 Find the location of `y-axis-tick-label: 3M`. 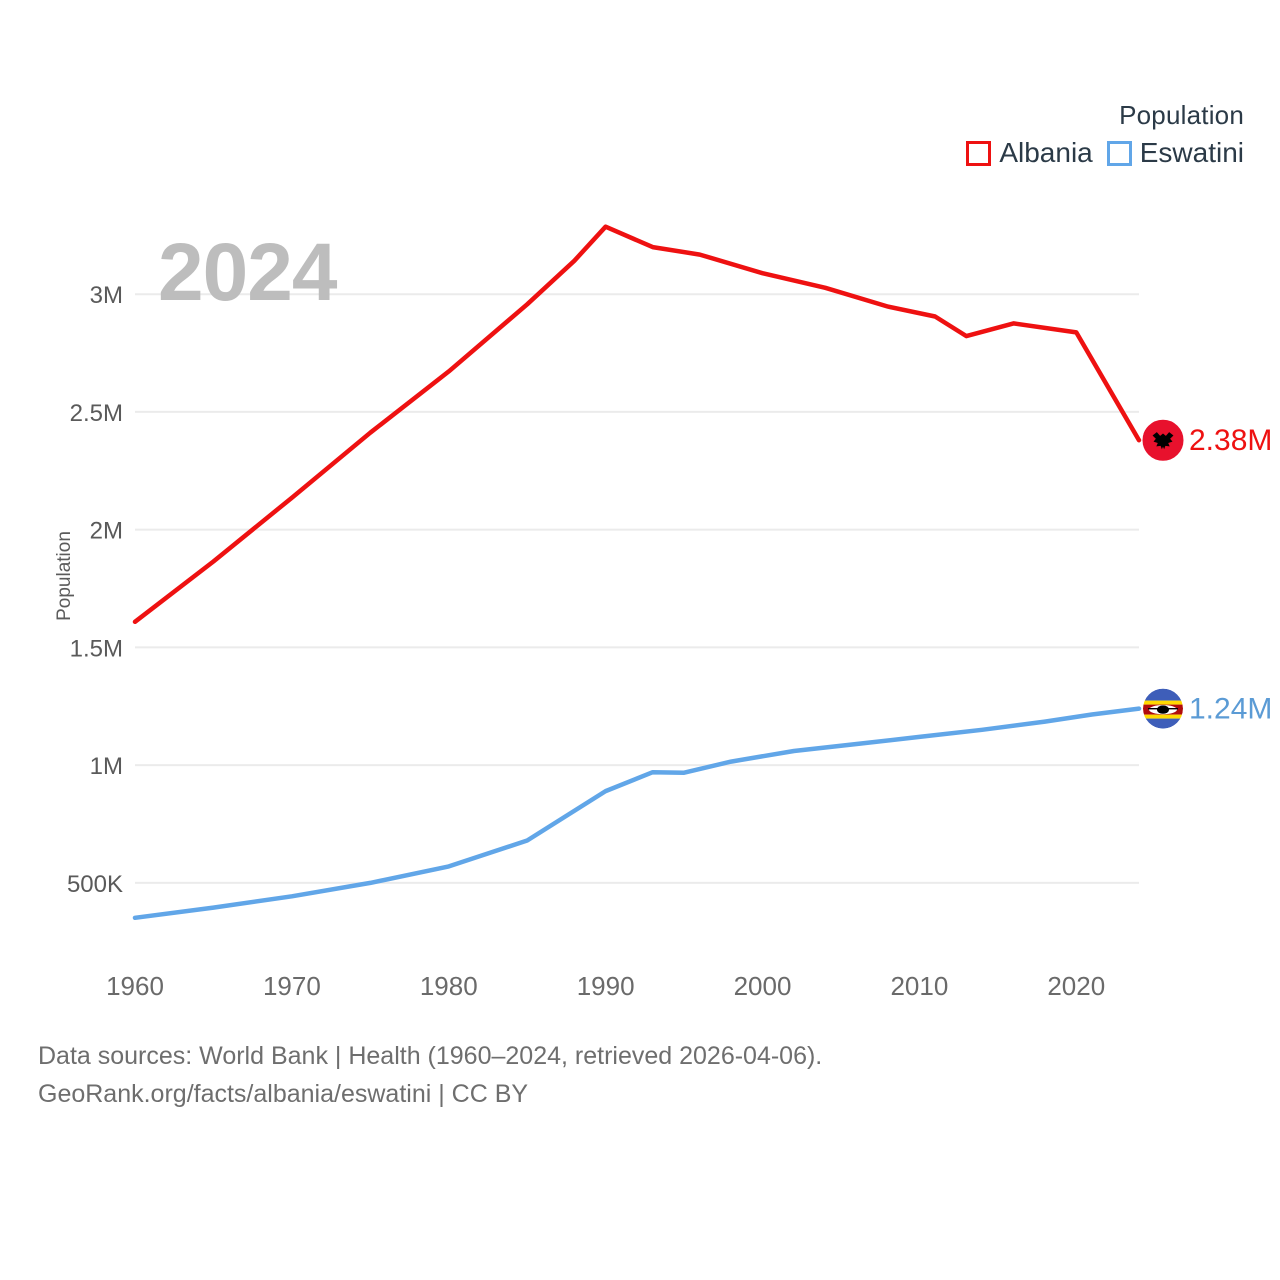

y-axis-tick-label: 3M is located at coordinates (106, 295).